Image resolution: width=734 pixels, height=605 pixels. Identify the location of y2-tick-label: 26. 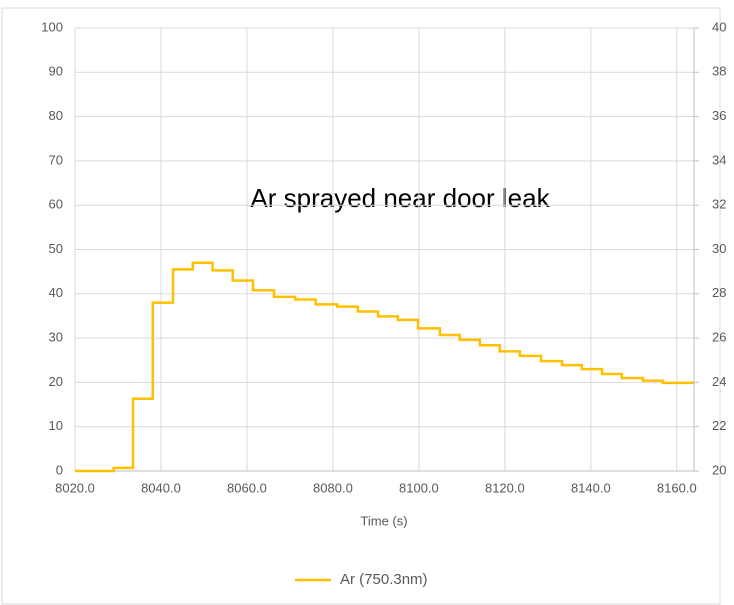
(719, 337).